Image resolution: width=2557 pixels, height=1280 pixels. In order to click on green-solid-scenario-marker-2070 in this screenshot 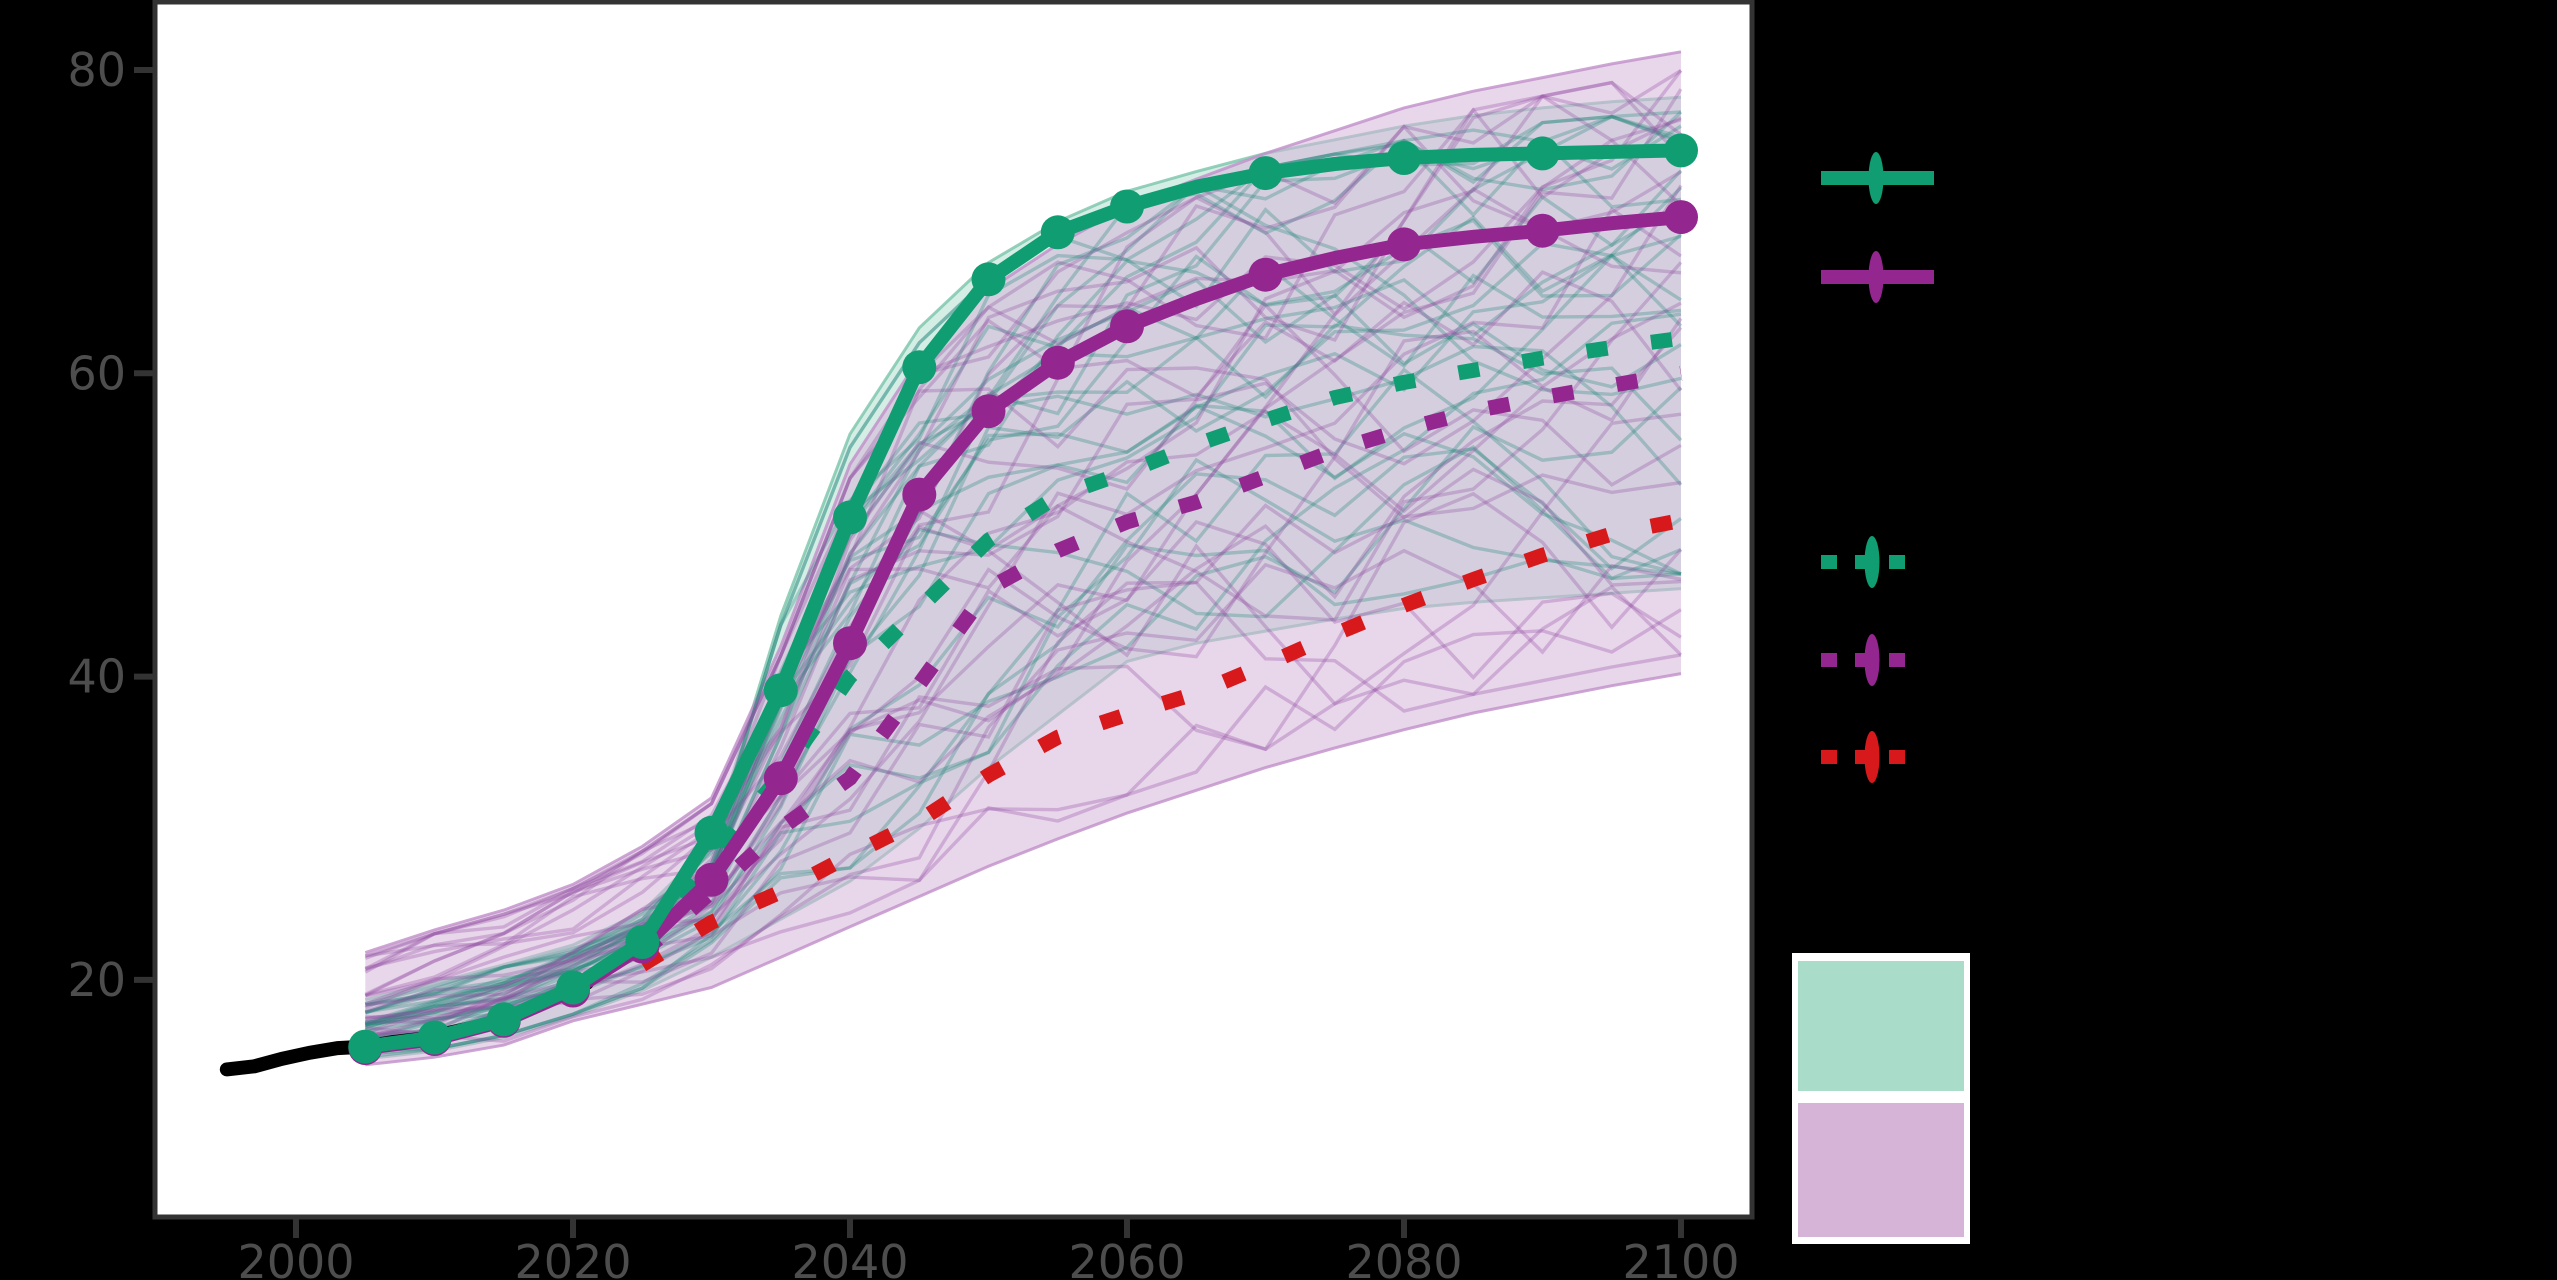, I will do `click(1265, 173)`.